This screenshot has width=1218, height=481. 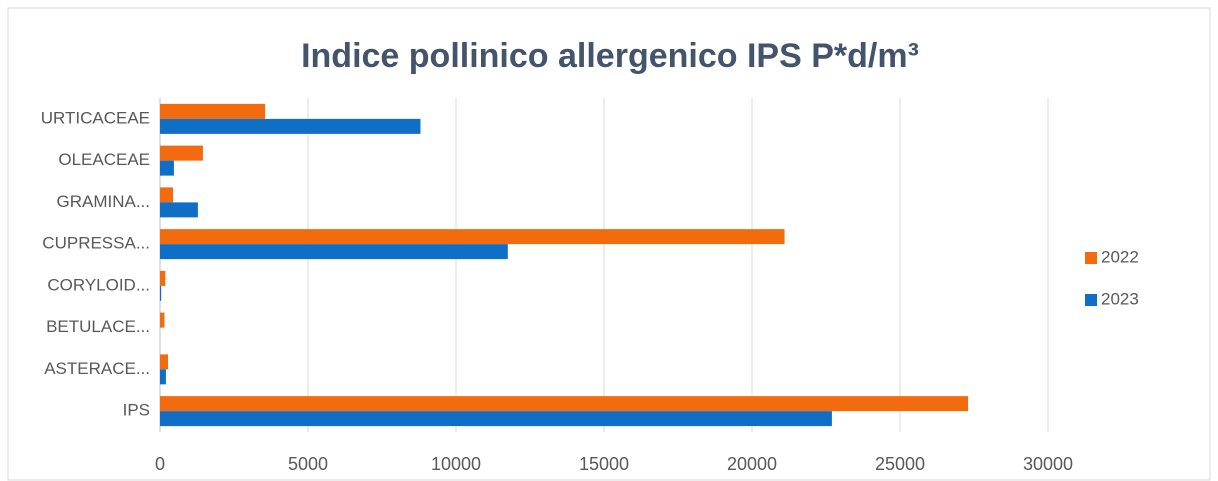 What do you see at coordinates (308, 464) in the screenshot?
I see `x-tick-label: 5000` at bounding box center [308, 464].